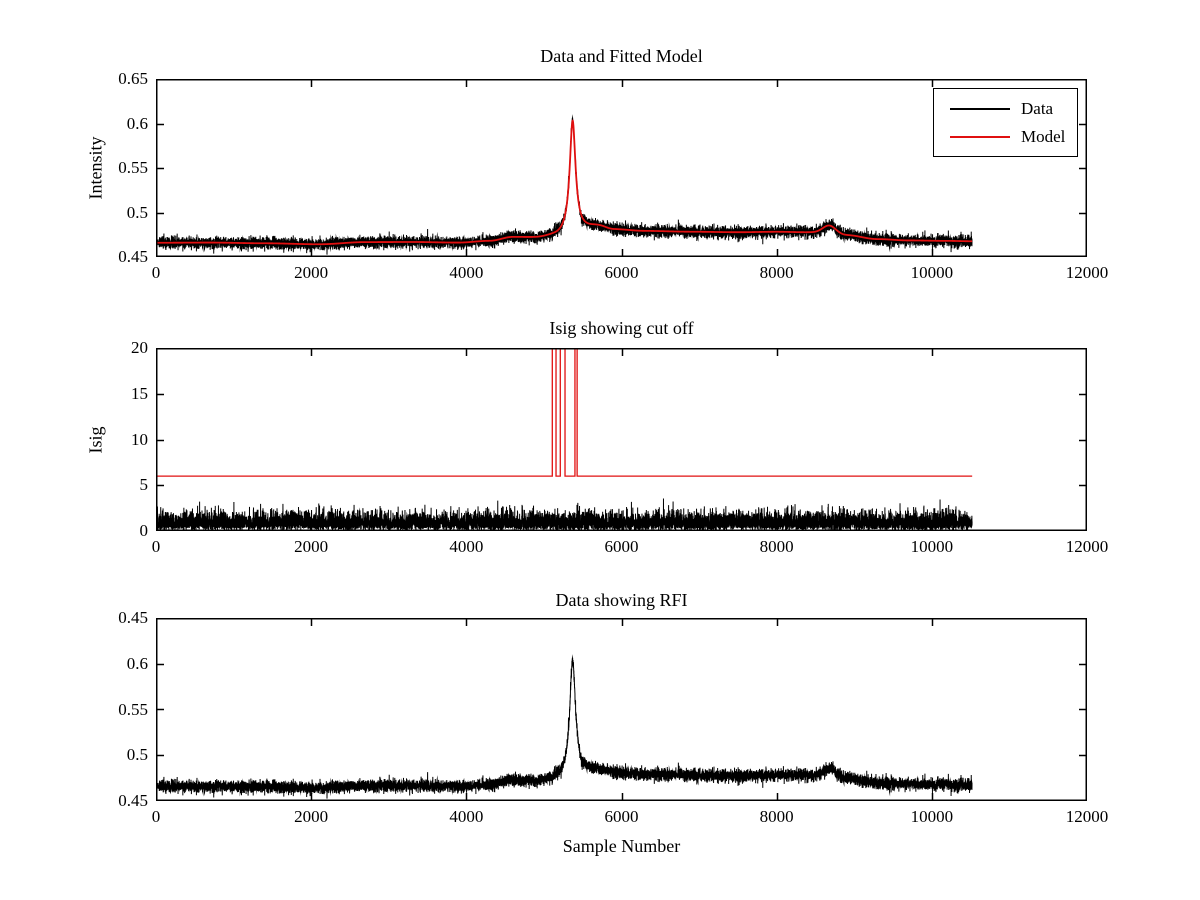 The height and width of the screenshot is (900, 1200). I want to click on y-tick-label: 5, so click(144, 485).